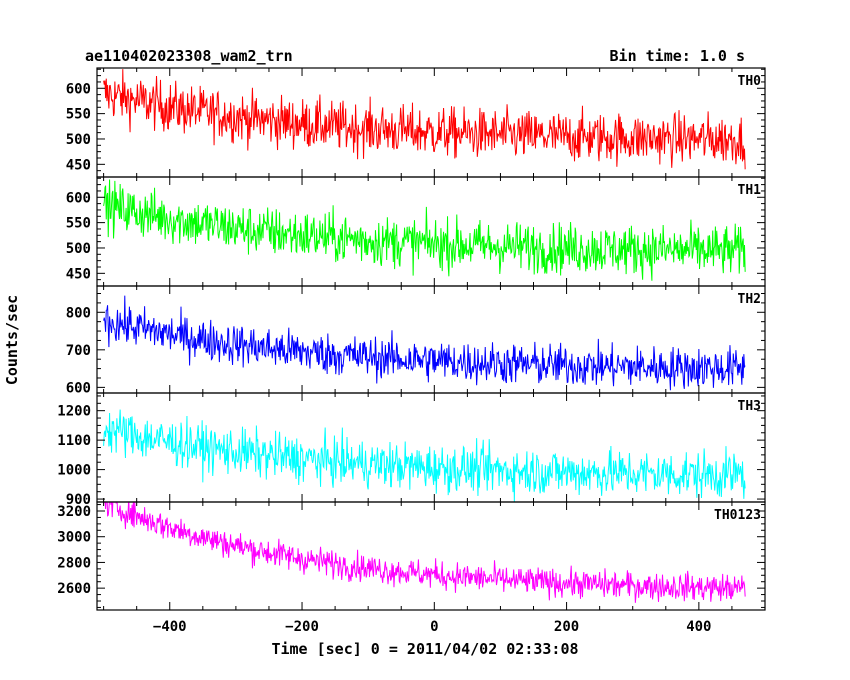  What do you see at coordinates (566, 627) in the screenshot?
I see `x-tick-label: 200` at bounding box center [566, 627].